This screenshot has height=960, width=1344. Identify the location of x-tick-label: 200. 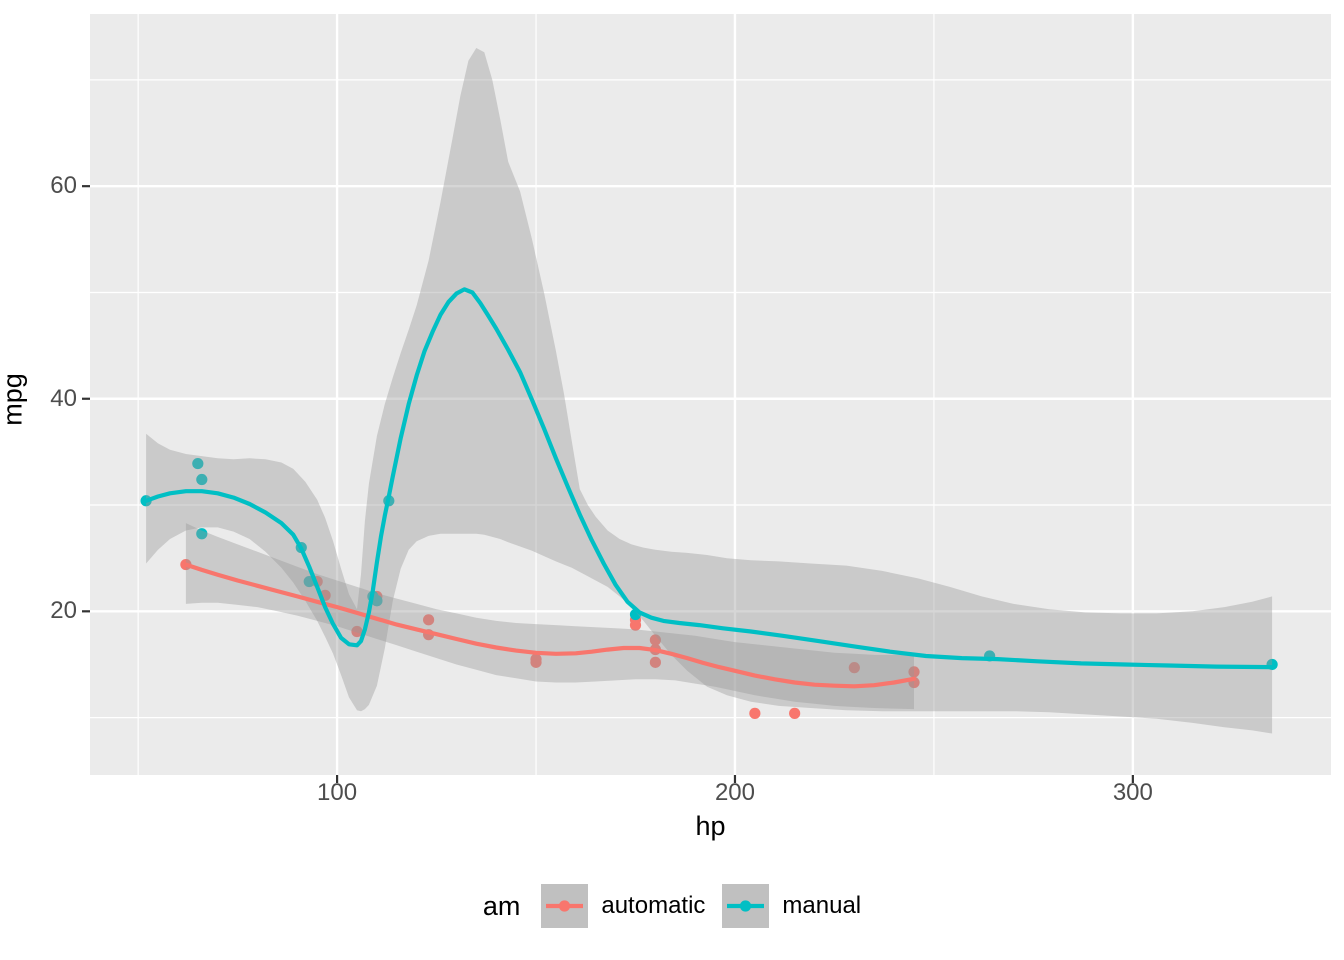
(734, 792).